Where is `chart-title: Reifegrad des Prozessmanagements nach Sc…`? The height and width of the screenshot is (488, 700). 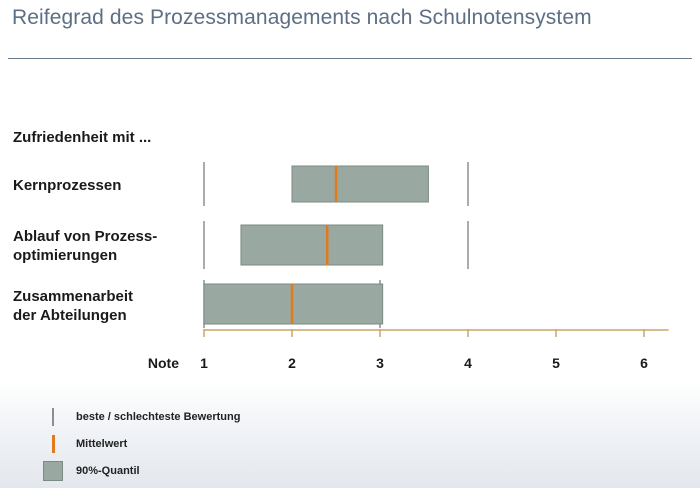 chart-title: Reifegrad des Prozessmanagements nach Sc… is located at coordinates (302, 17).